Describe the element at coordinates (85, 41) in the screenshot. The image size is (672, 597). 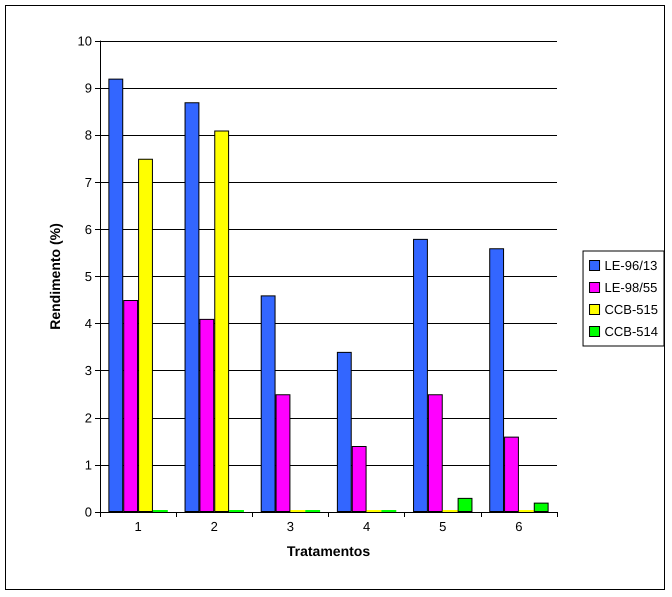
I see `y-tick-label: 10` at that location.